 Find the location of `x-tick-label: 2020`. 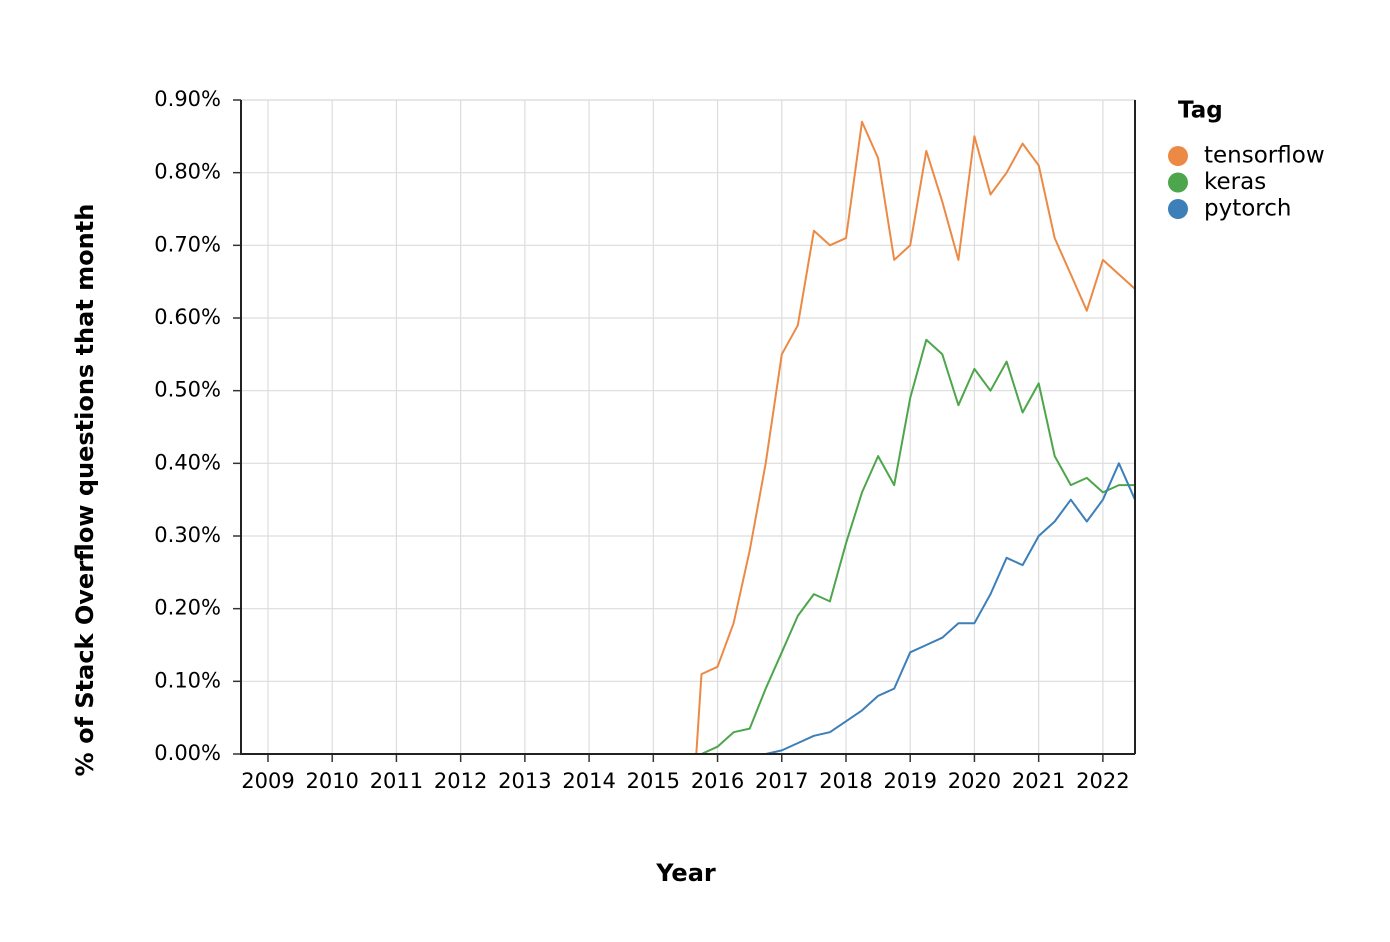

x-tick-label: 2020 is located at coordinates (974, 781).